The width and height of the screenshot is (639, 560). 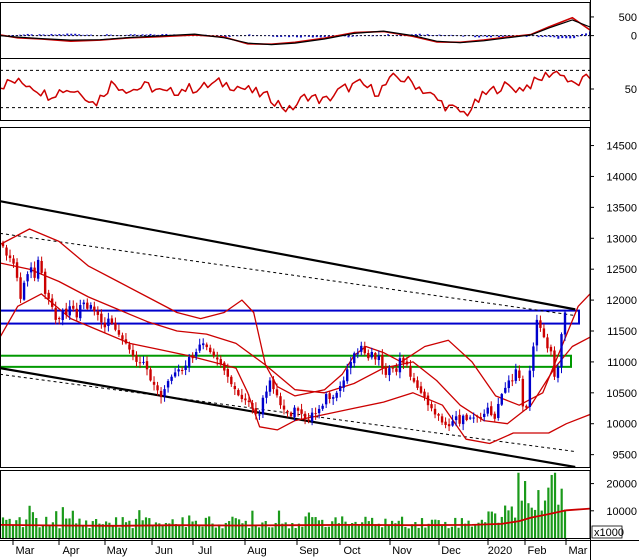 What do you see at coordinates (70, 551) in the screenshot?
I see `month-label: Apr` at bounding box center [70, 551].